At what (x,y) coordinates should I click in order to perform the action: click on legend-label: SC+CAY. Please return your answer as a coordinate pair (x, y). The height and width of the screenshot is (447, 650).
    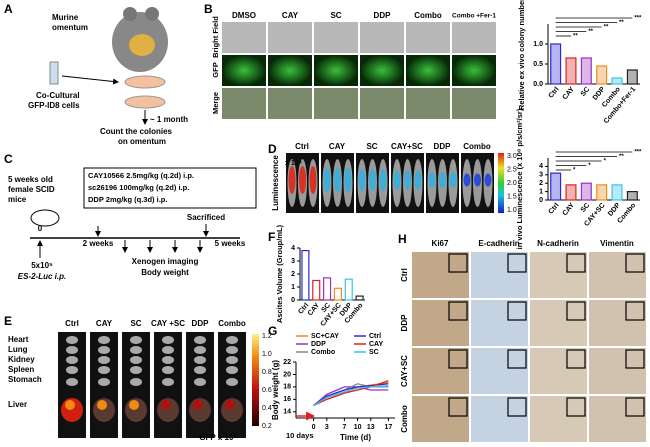
    Looking at the image, I should click on (325, 336).